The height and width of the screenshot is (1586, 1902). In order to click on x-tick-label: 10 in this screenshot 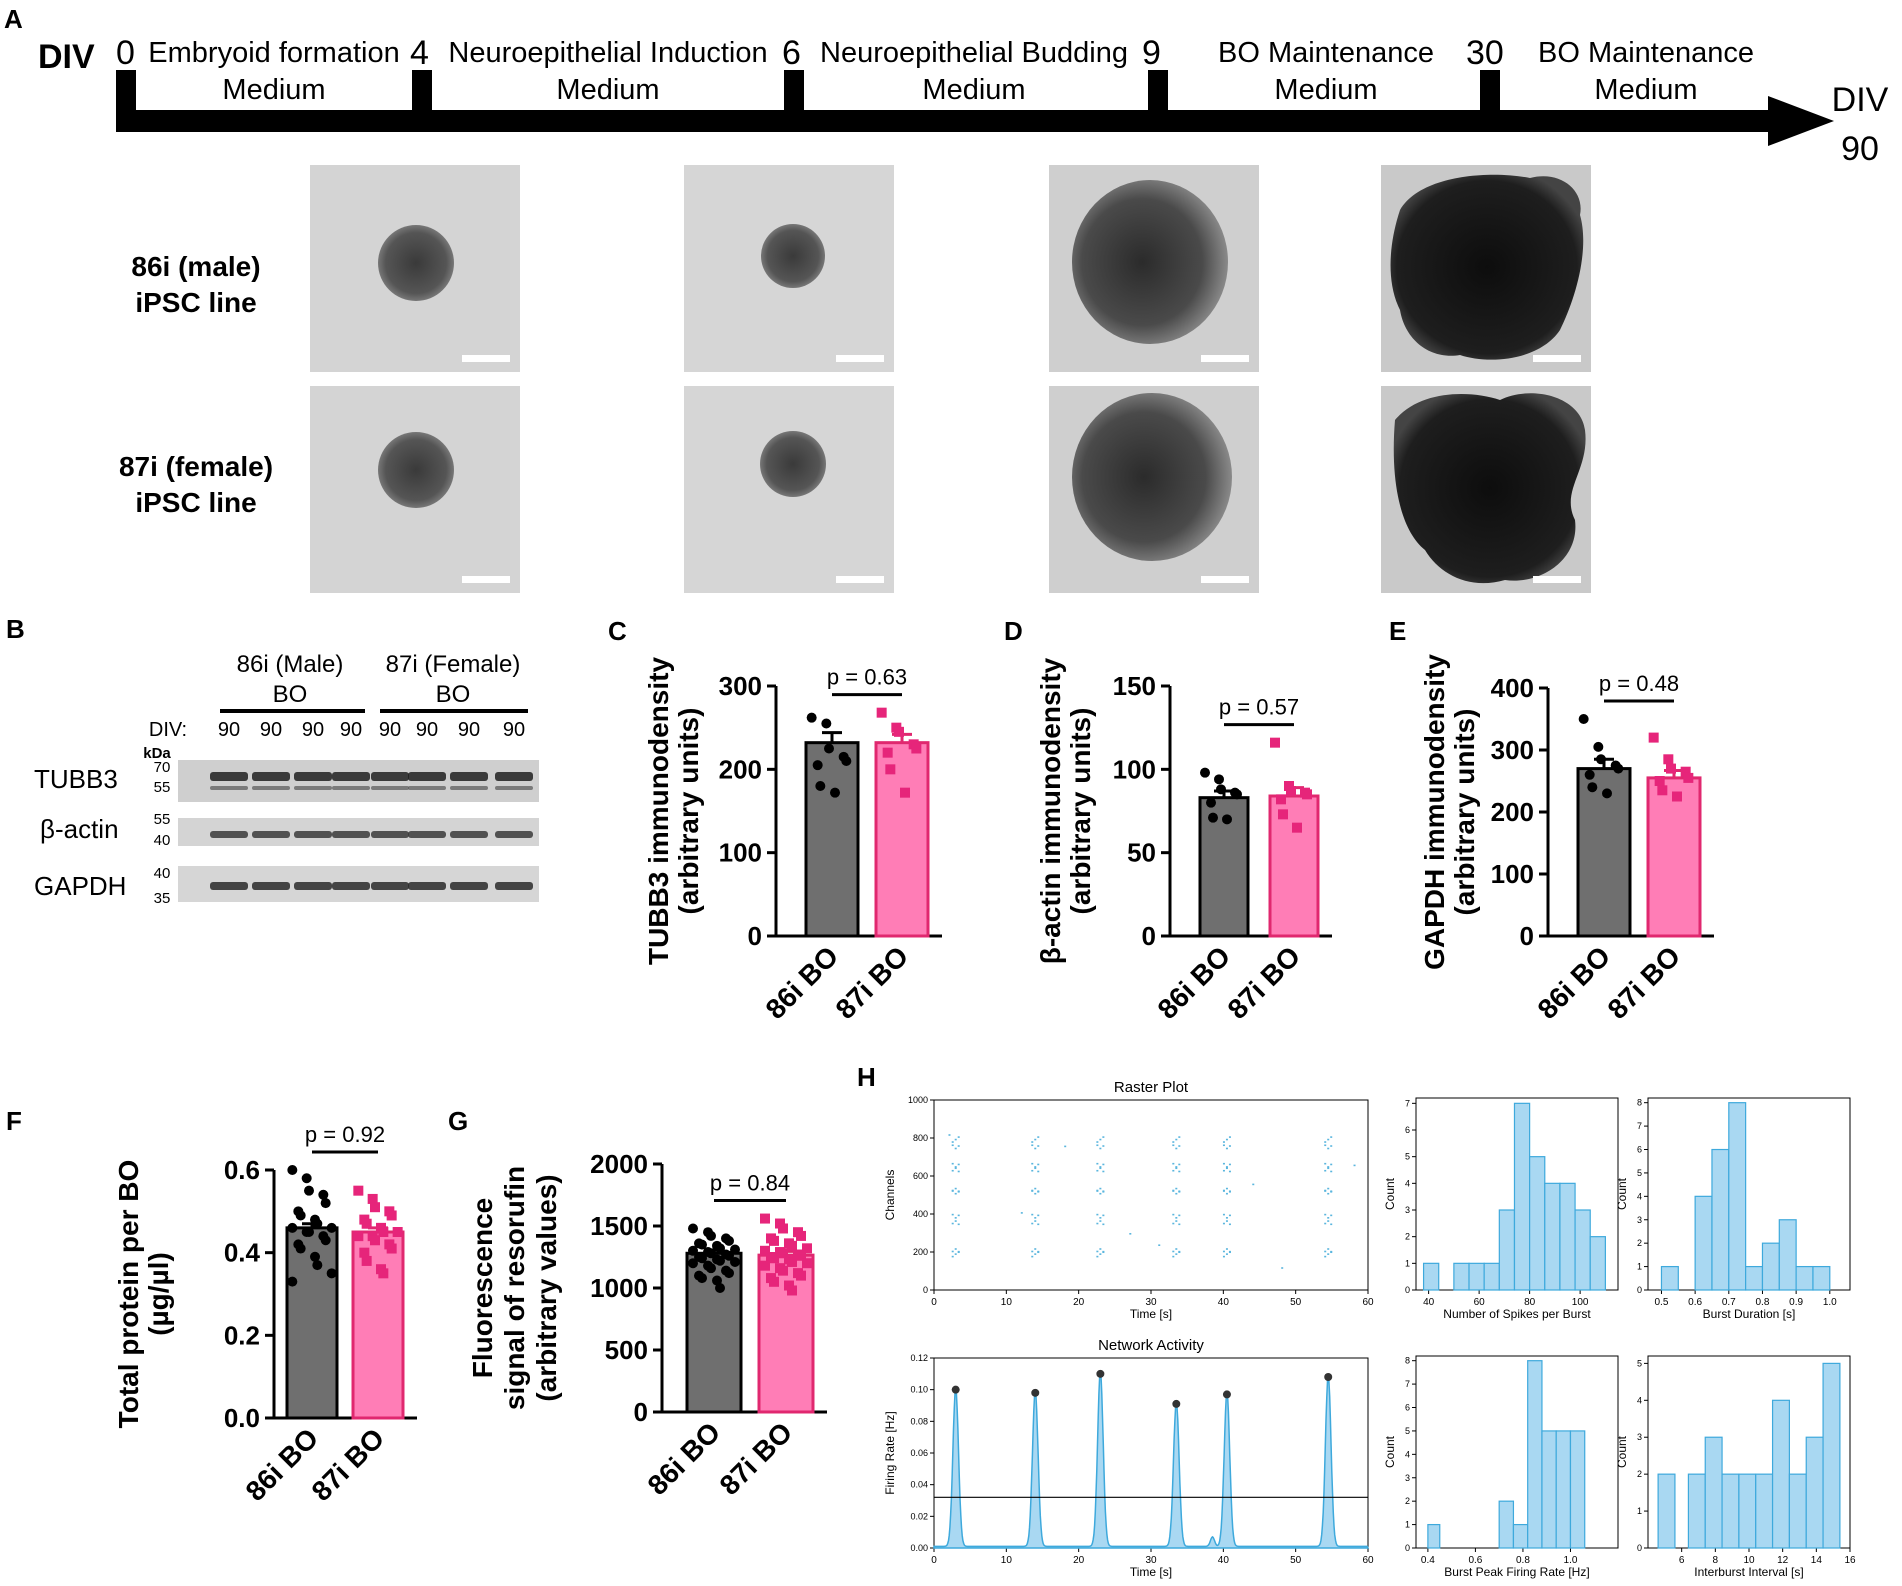, I will do `click(1749, 1560)`.